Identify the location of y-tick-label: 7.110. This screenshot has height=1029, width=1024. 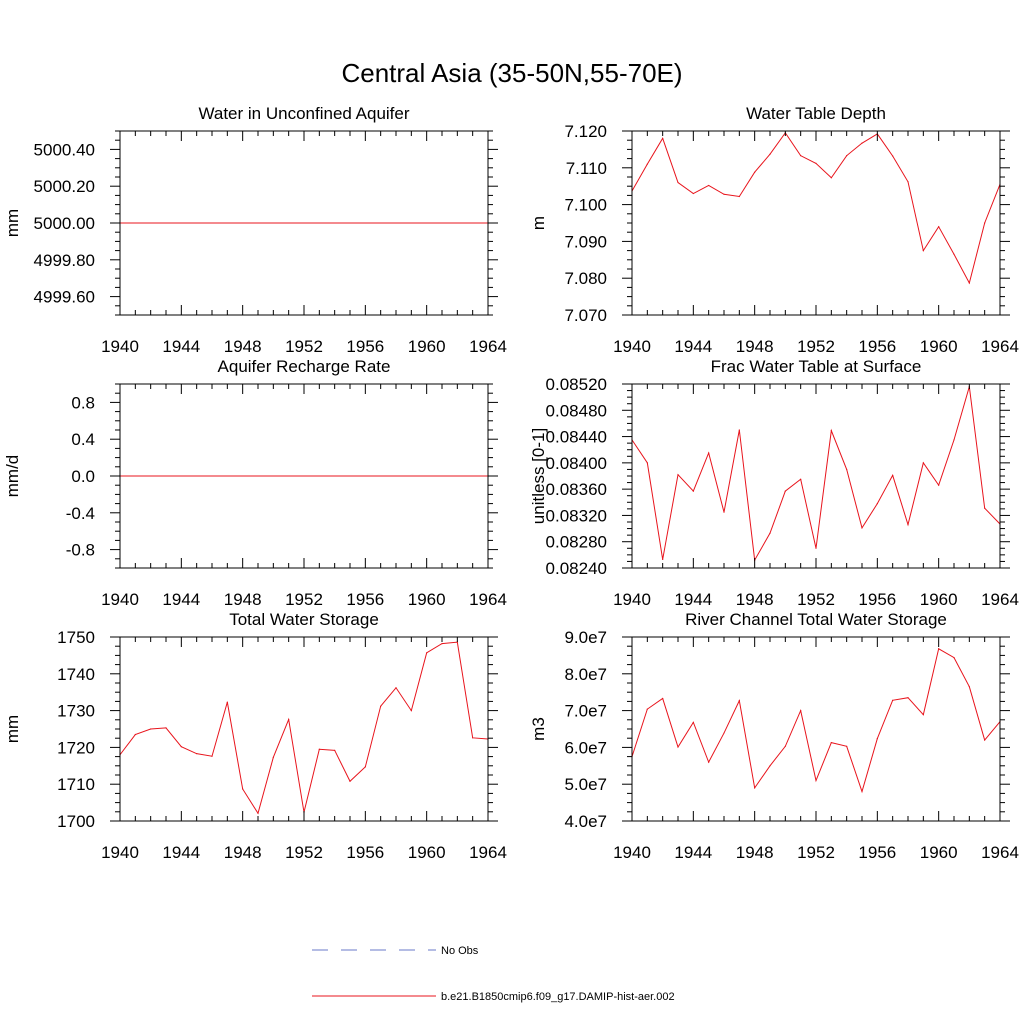
(586, 168).